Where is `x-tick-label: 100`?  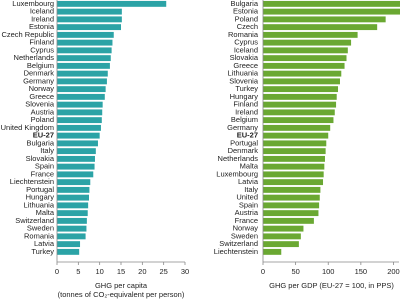 x-tick-label: 100 is located at coordinates (328, 271).